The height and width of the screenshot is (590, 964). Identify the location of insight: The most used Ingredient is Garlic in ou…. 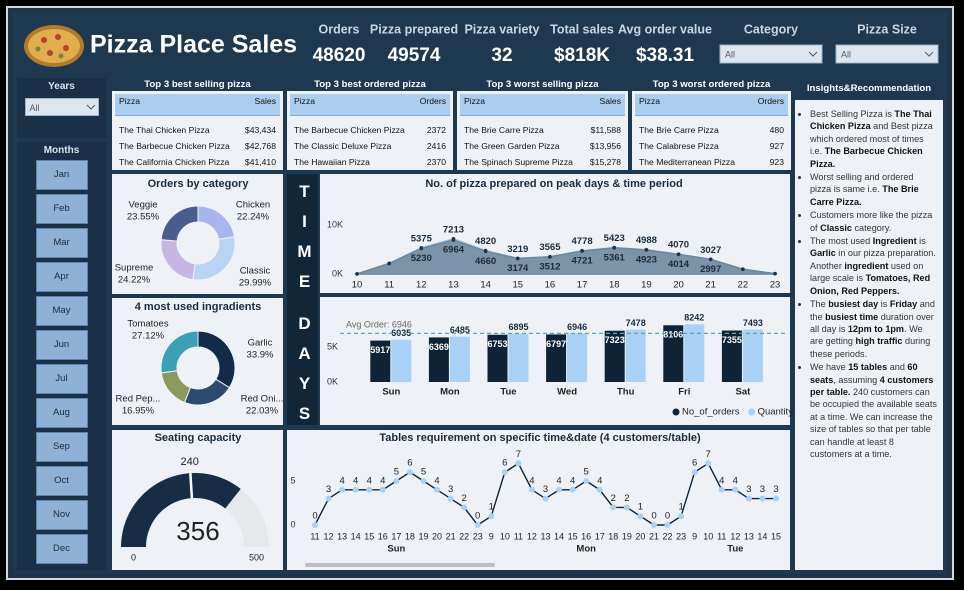
(873, 266).